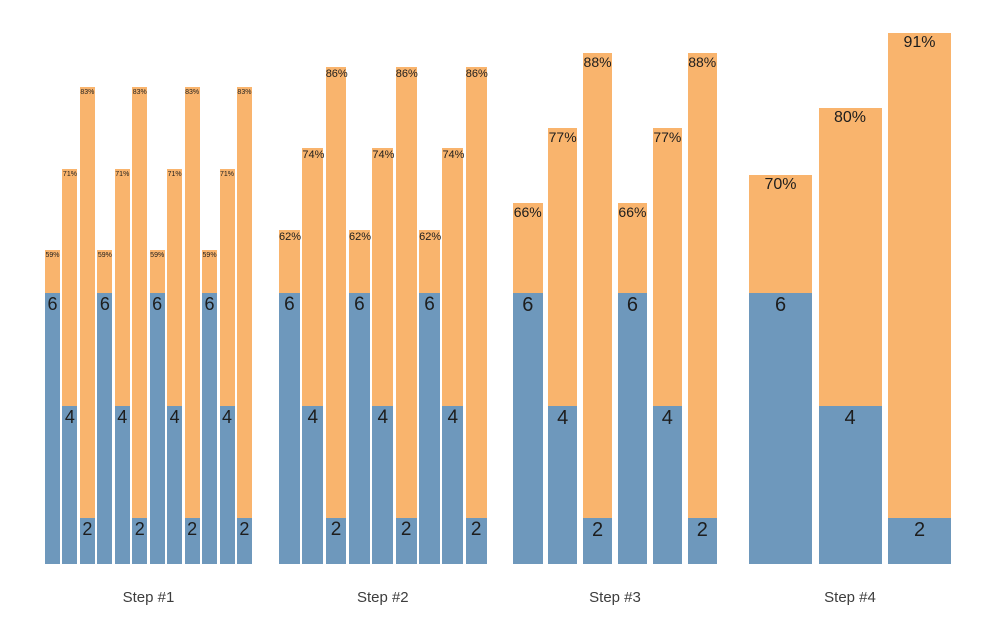  I want to click on step-label: Step #3, so click(615, 597).